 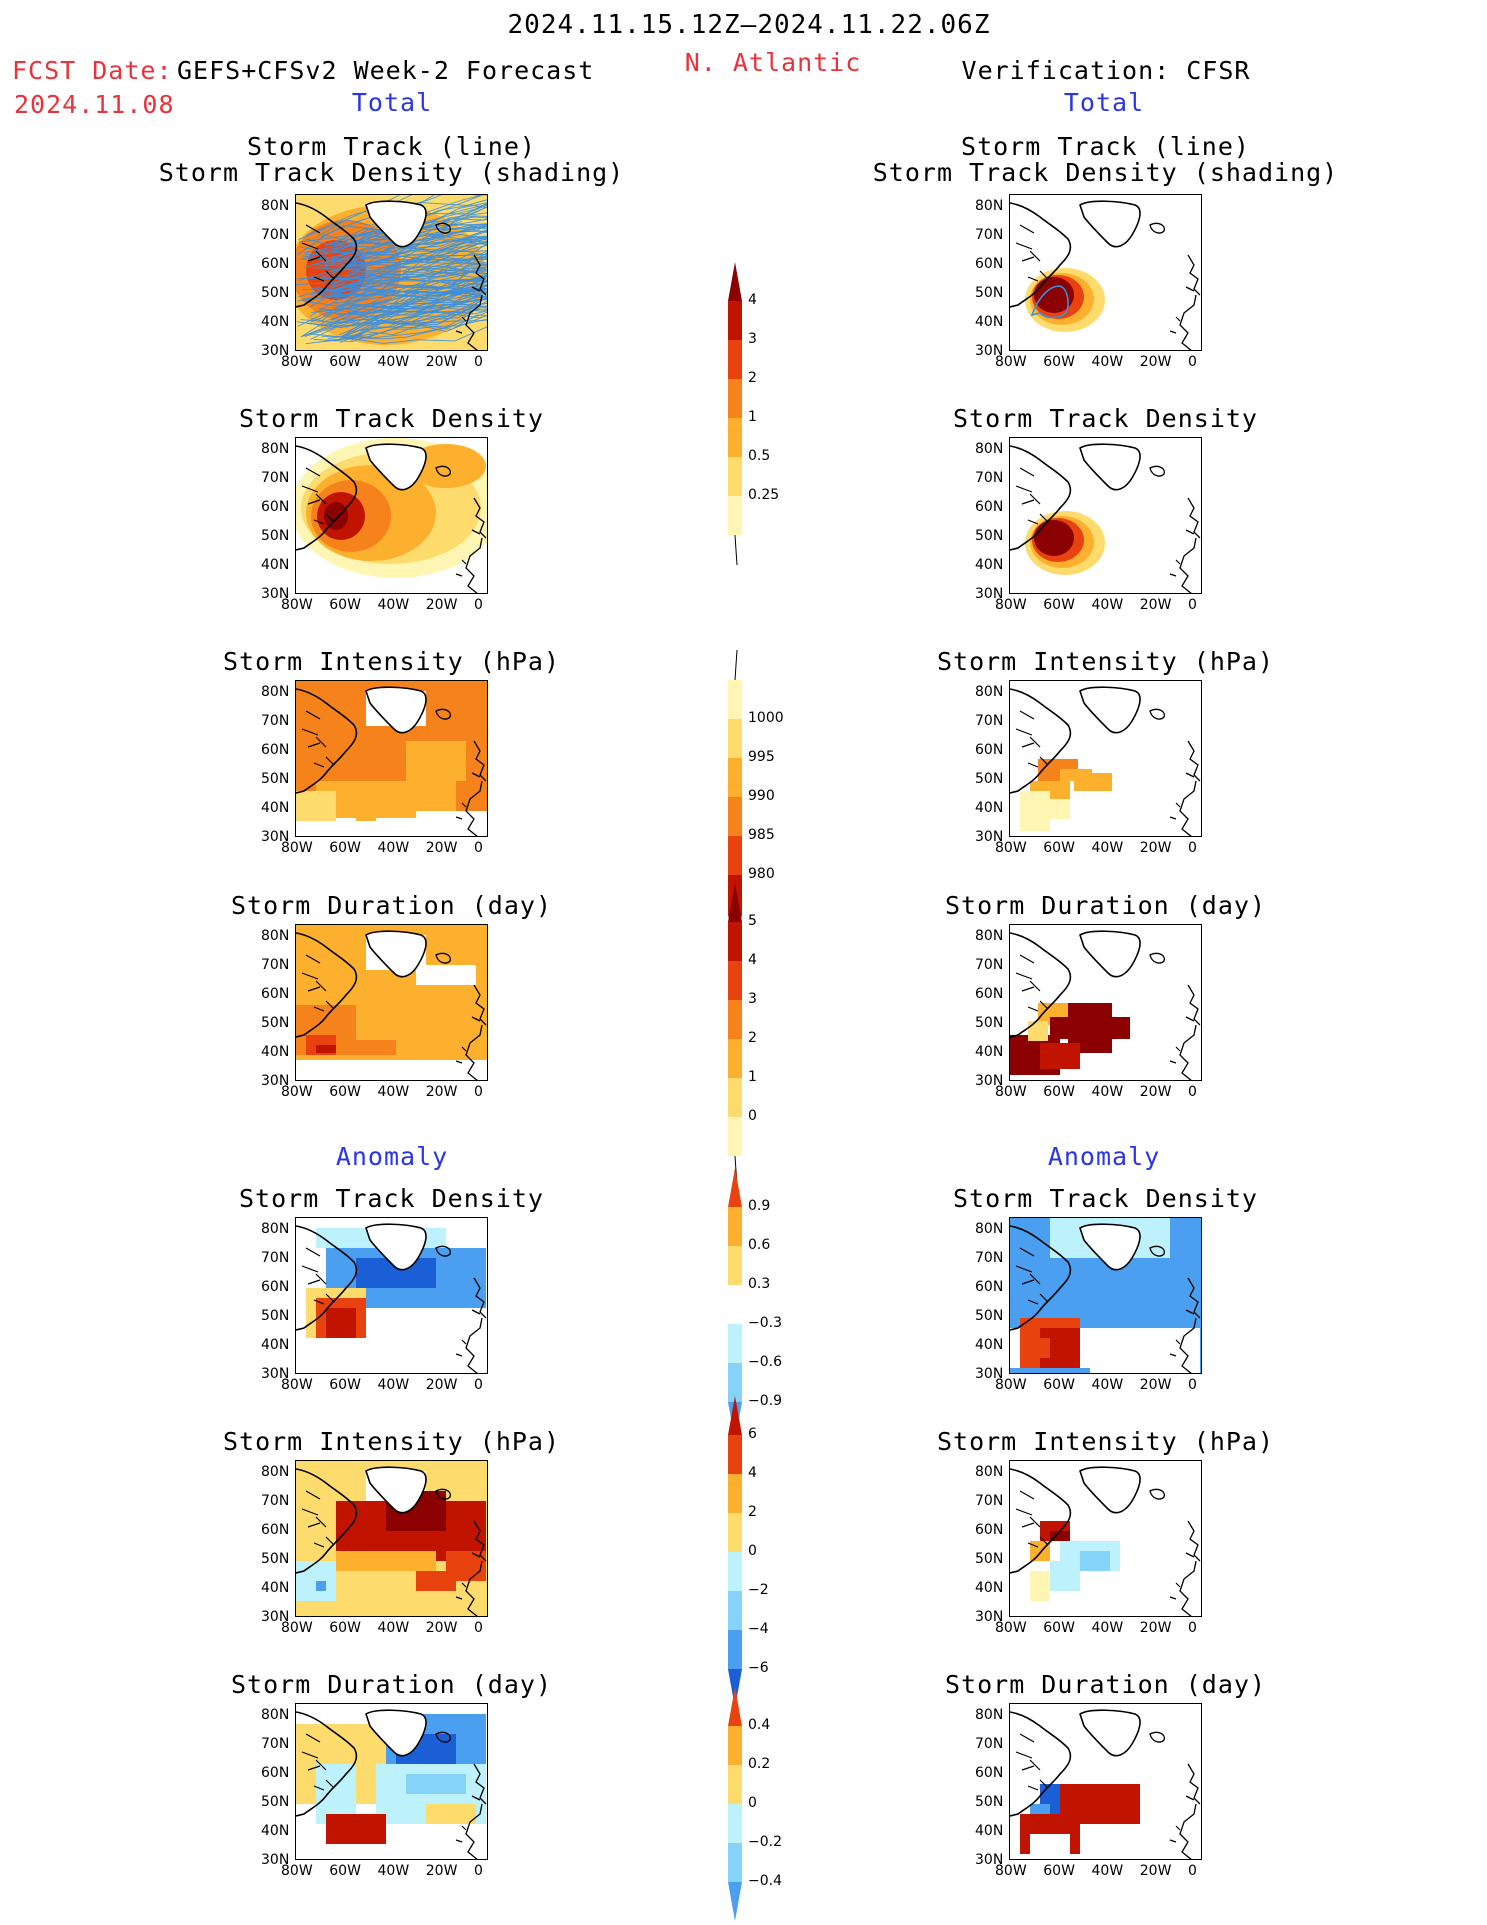 What do you see at coordinates (752, 1512) in the screenshot?
I see `colorbar-label: 2` at bounding box center [752, 1512].